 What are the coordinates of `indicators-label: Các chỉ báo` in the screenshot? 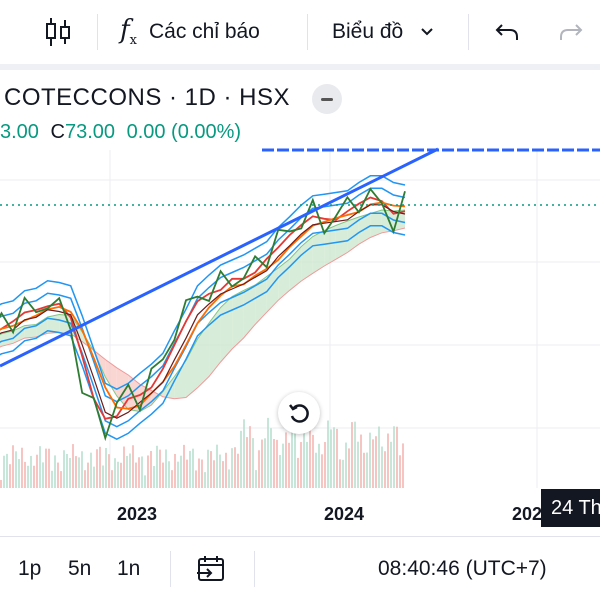 It's located at (204, 31).